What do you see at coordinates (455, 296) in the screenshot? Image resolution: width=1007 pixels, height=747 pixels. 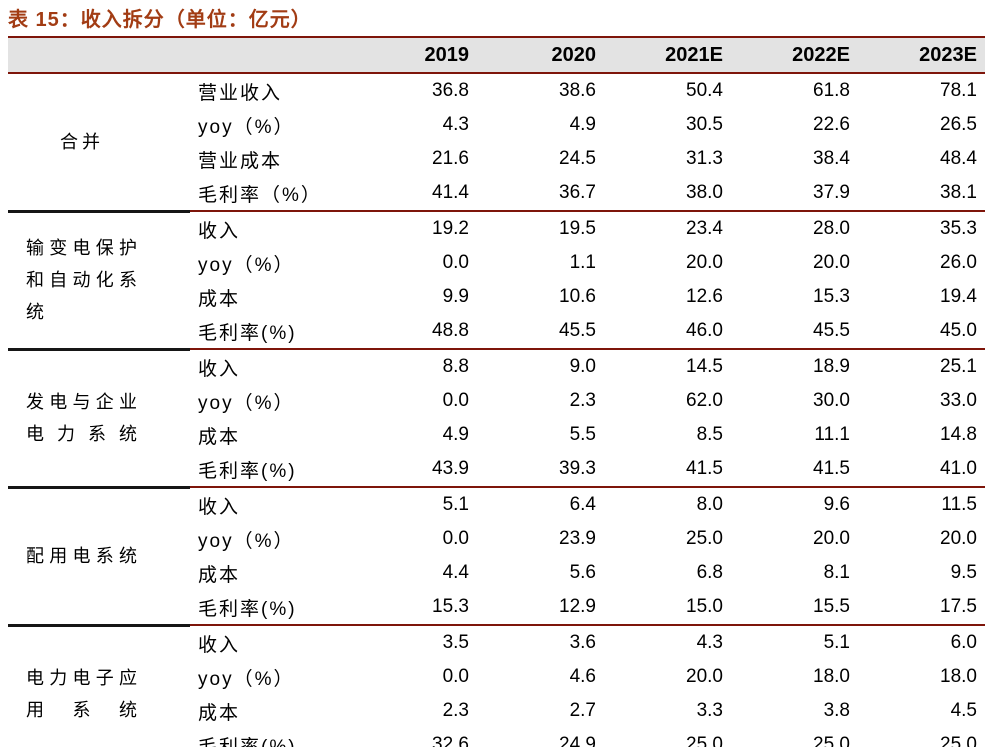 I see `value-cell: 9.9` at bounding box center [455, 296].